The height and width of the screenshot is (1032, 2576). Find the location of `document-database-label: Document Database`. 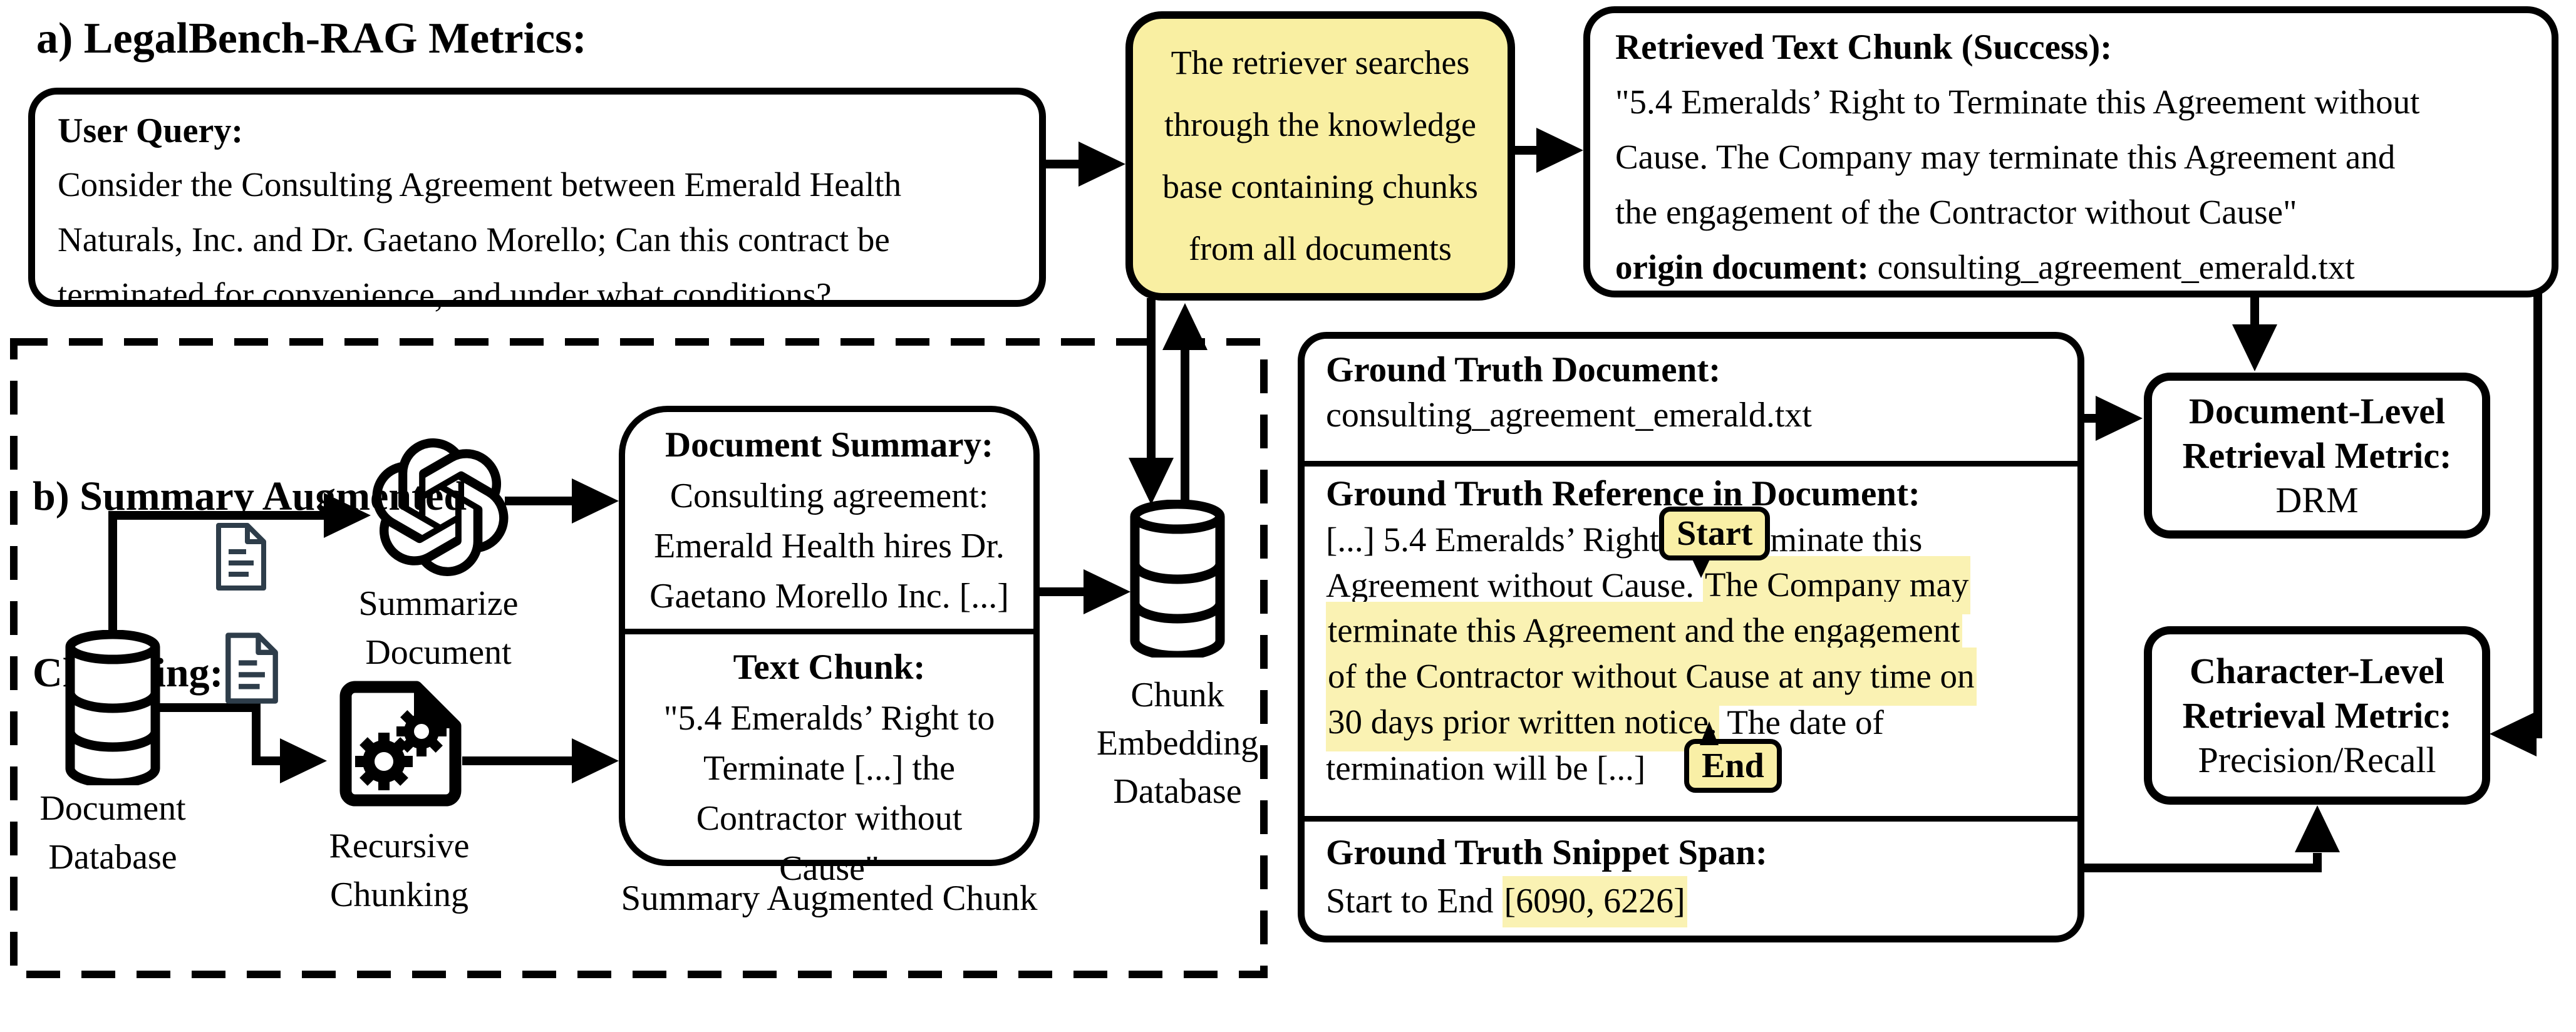

document-database-label: Document Database is located at coordinates (112, 833).